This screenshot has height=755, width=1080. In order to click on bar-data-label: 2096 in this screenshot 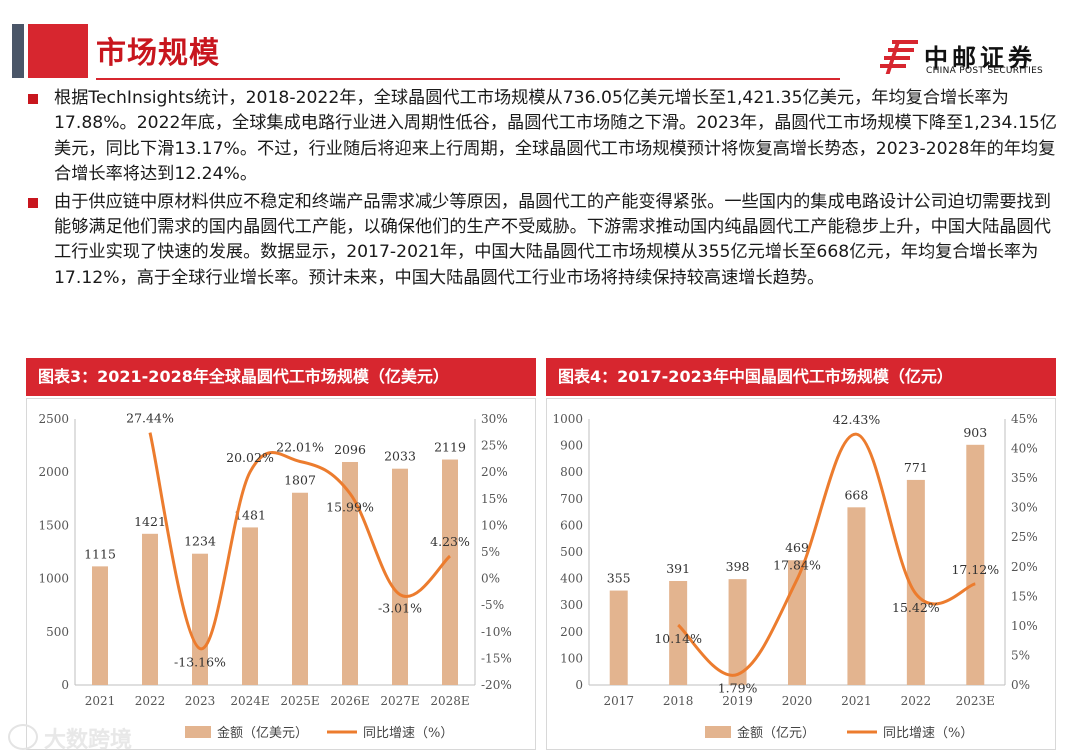, I will do `click(350, 449)`.